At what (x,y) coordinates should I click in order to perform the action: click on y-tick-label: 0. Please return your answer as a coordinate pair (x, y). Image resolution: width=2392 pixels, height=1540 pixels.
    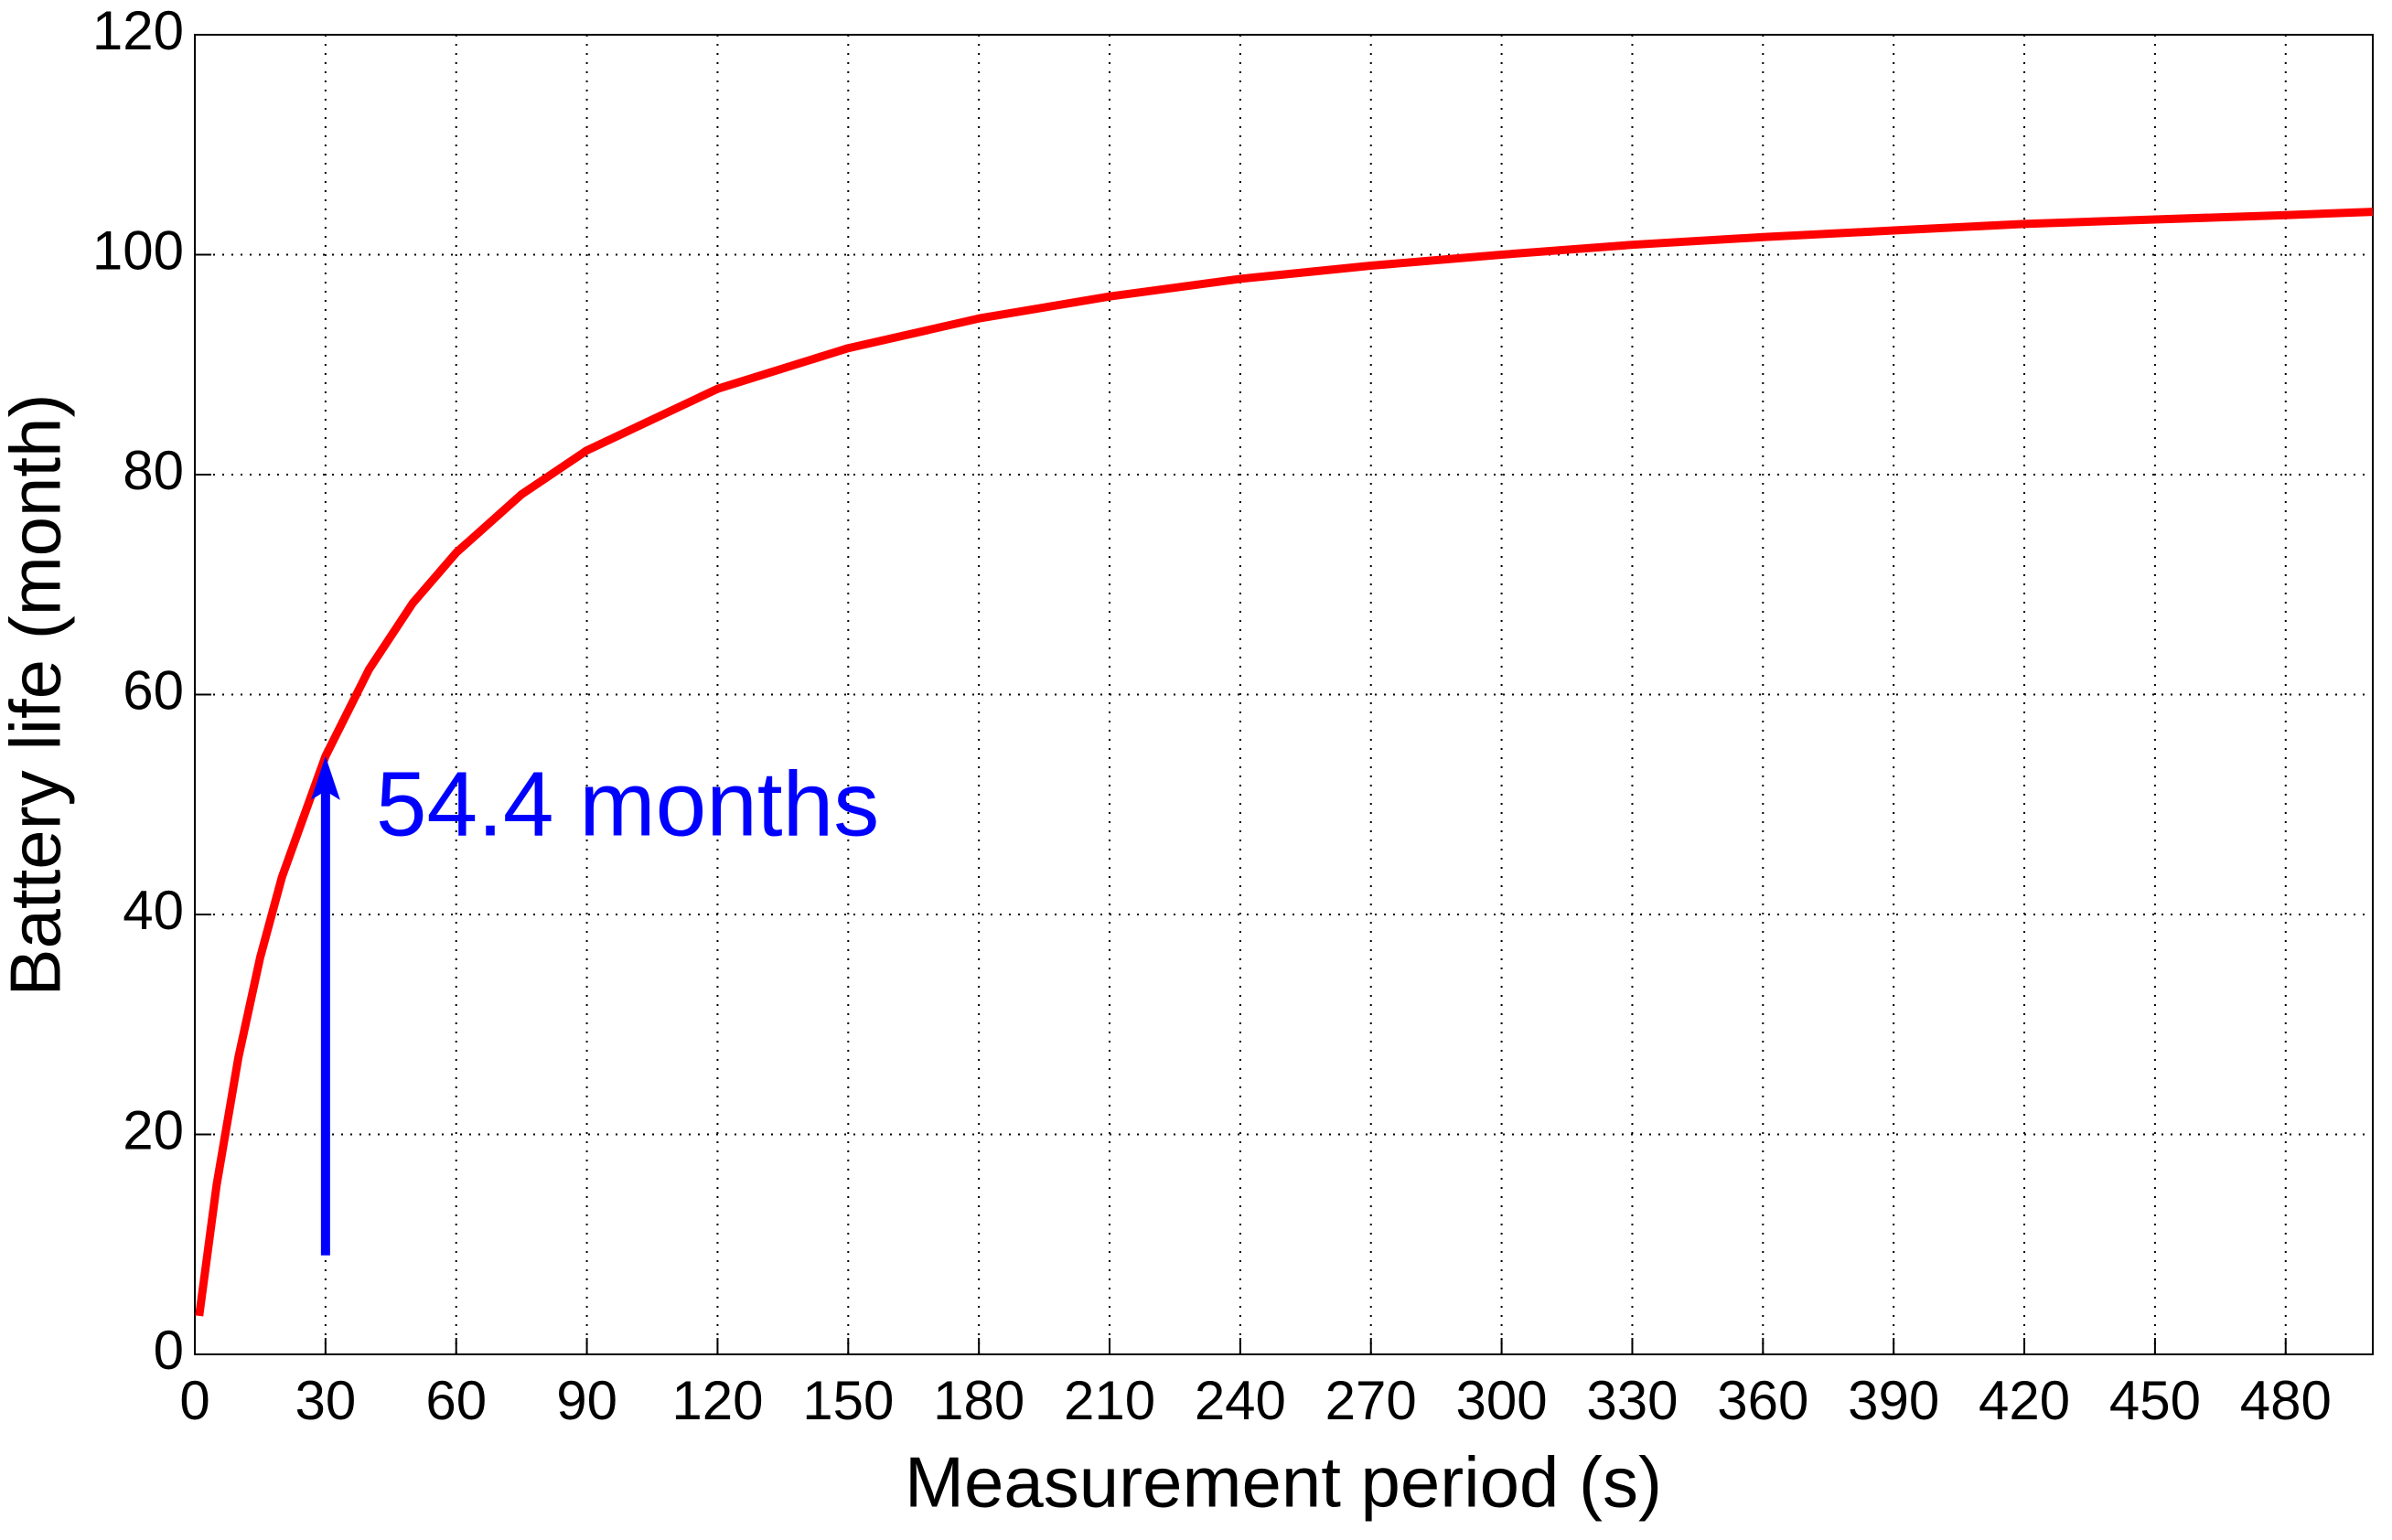
    Looking at the image, I should click on (169, 1351).